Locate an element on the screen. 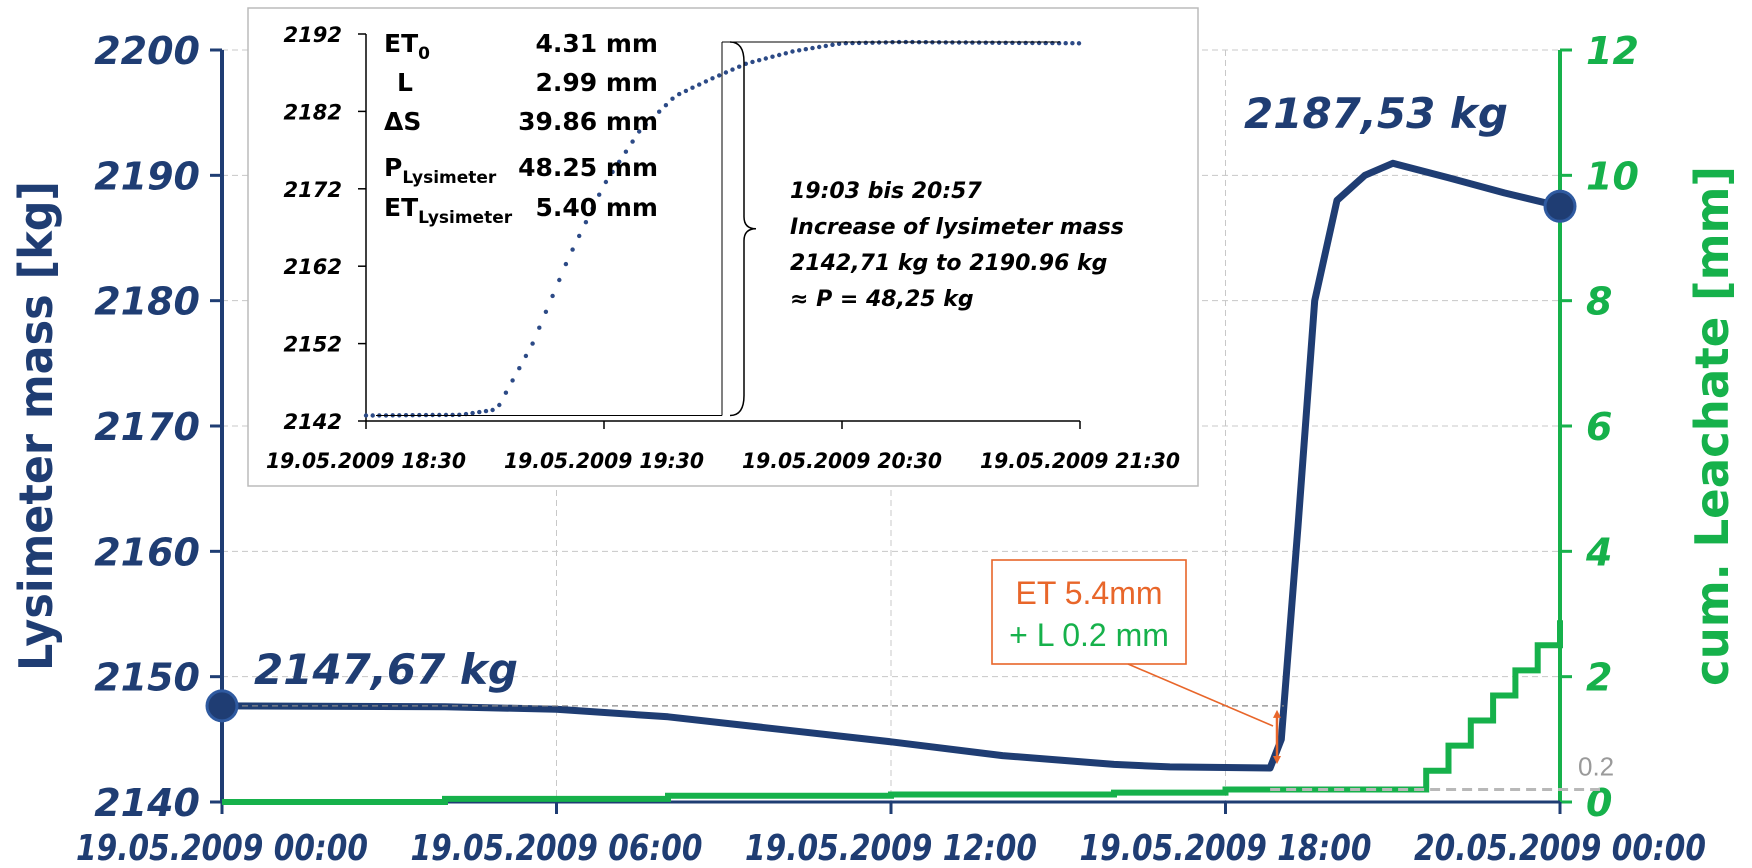 Image resolution: width=1752 pixels, height=868 pixels. inset-stat-label: ET0 is located at coordinates (407, 46).